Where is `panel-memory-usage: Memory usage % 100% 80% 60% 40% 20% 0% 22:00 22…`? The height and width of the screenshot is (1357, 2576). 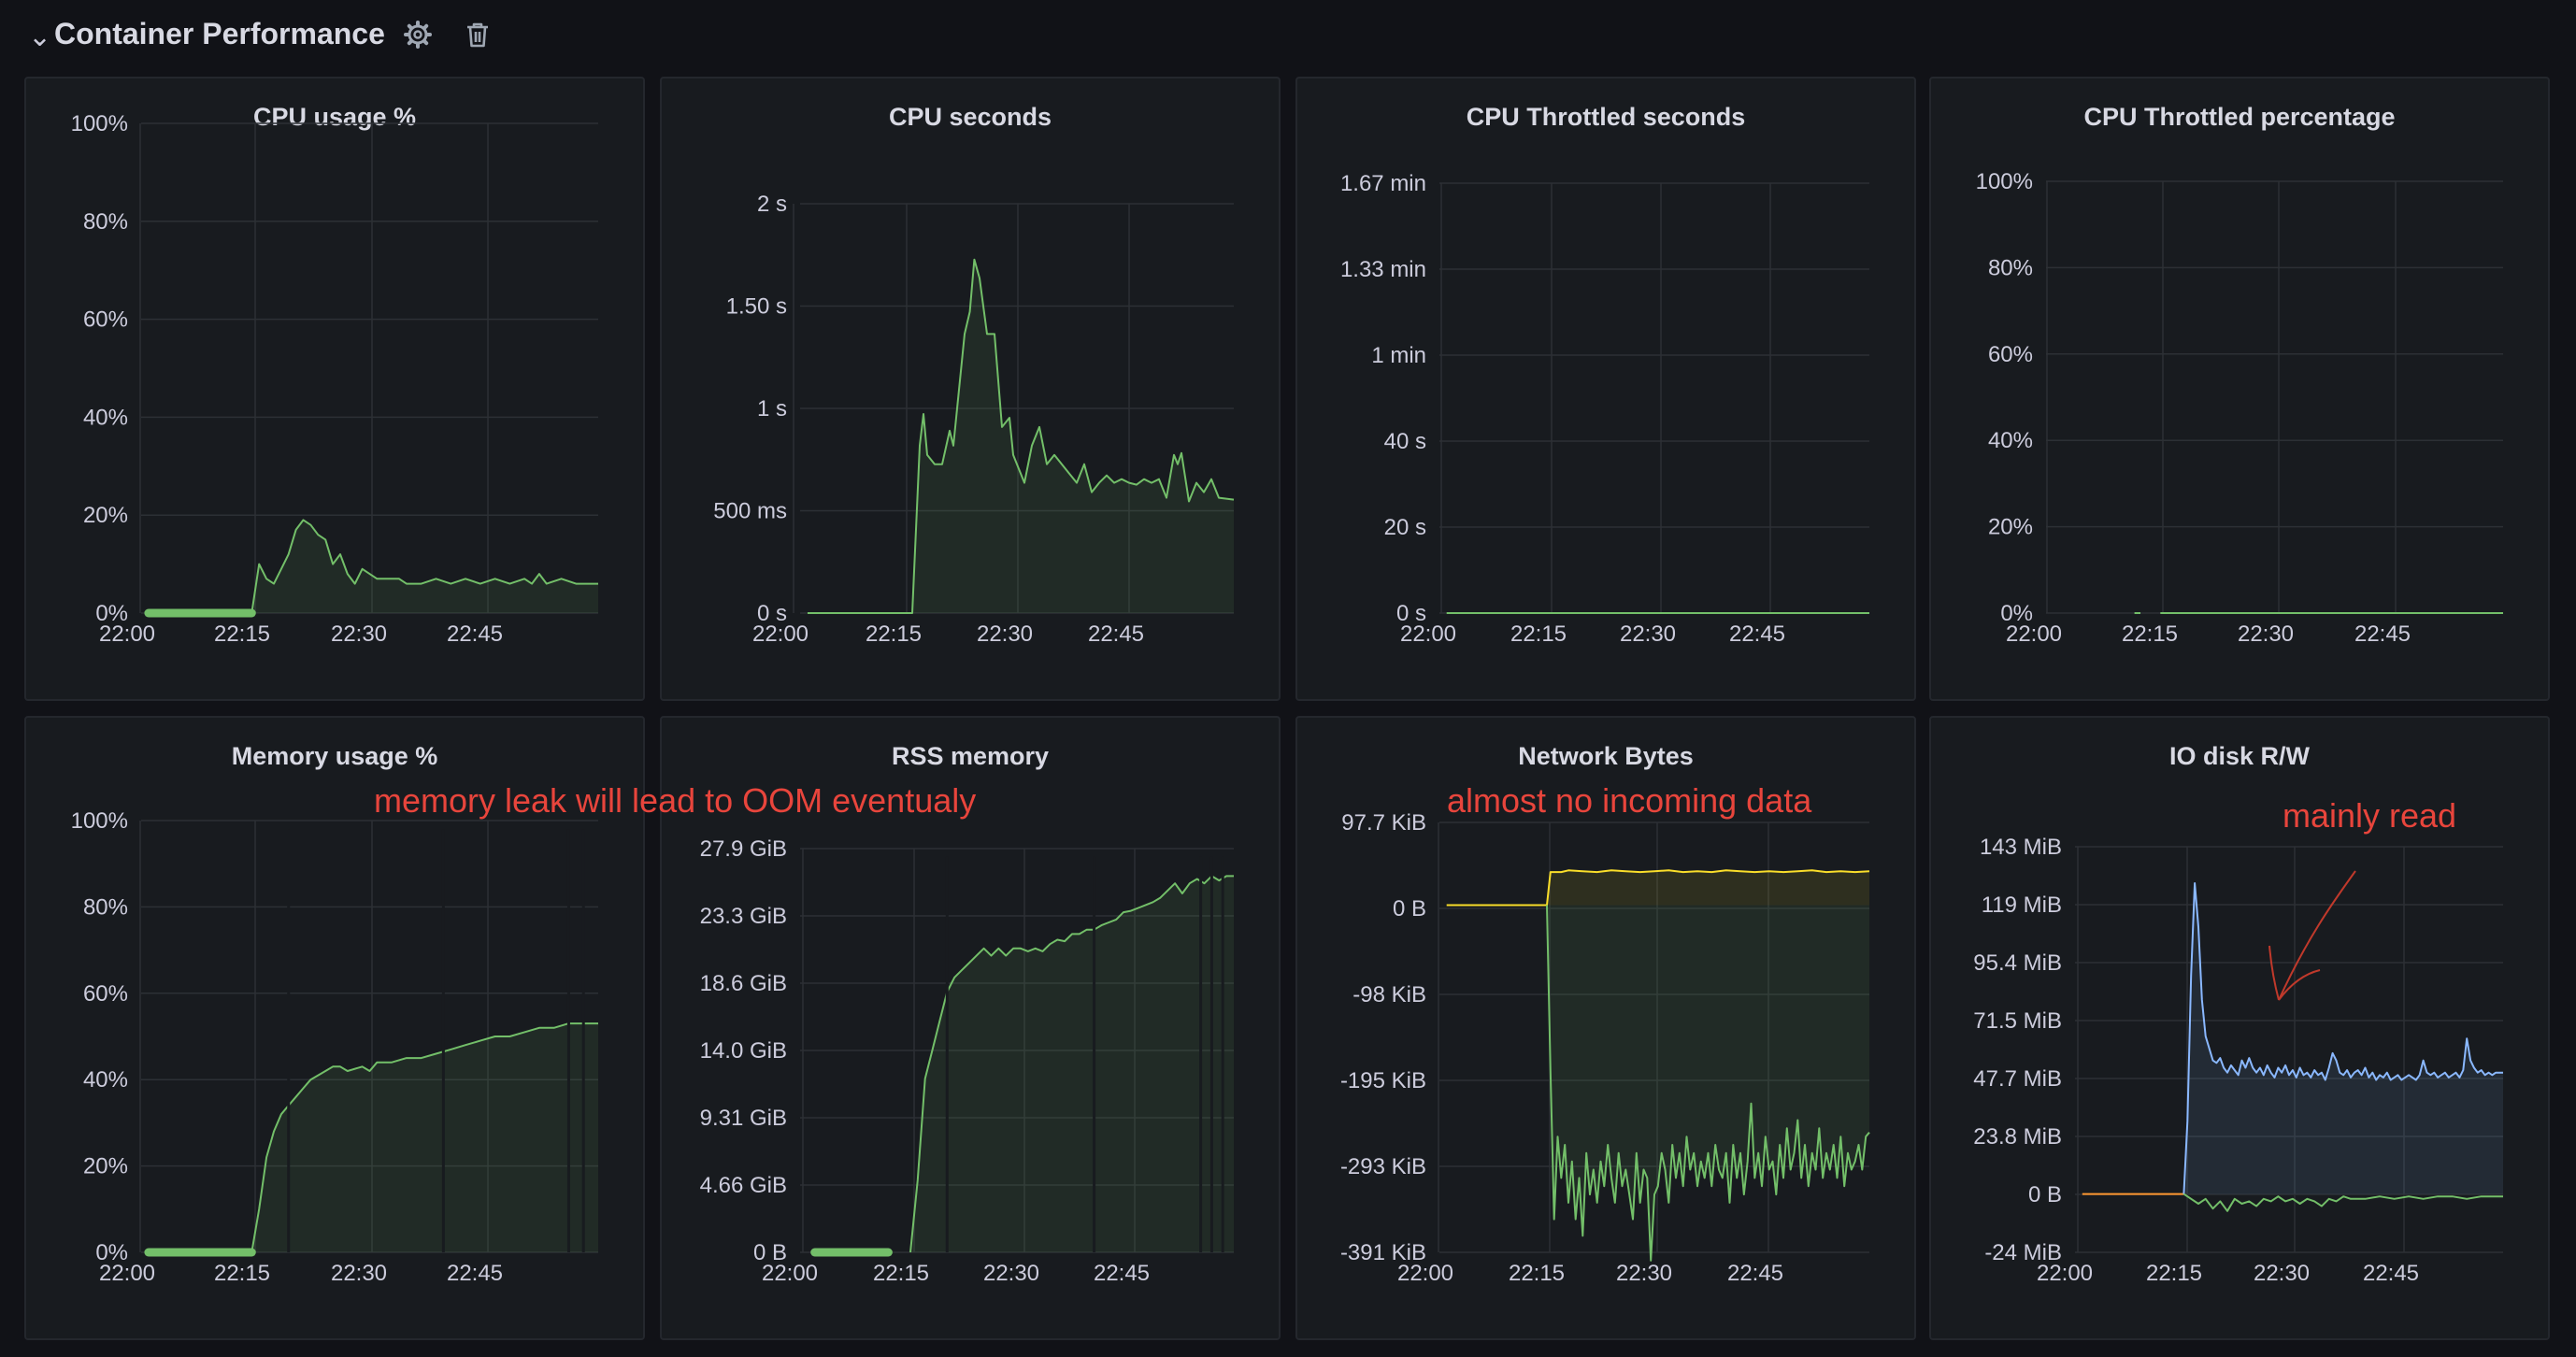
panel-memory-usage: Memory usage % 100% 80% 60% 40% 20% 0% 22:00 22… is located at coordinates (334, 1028).